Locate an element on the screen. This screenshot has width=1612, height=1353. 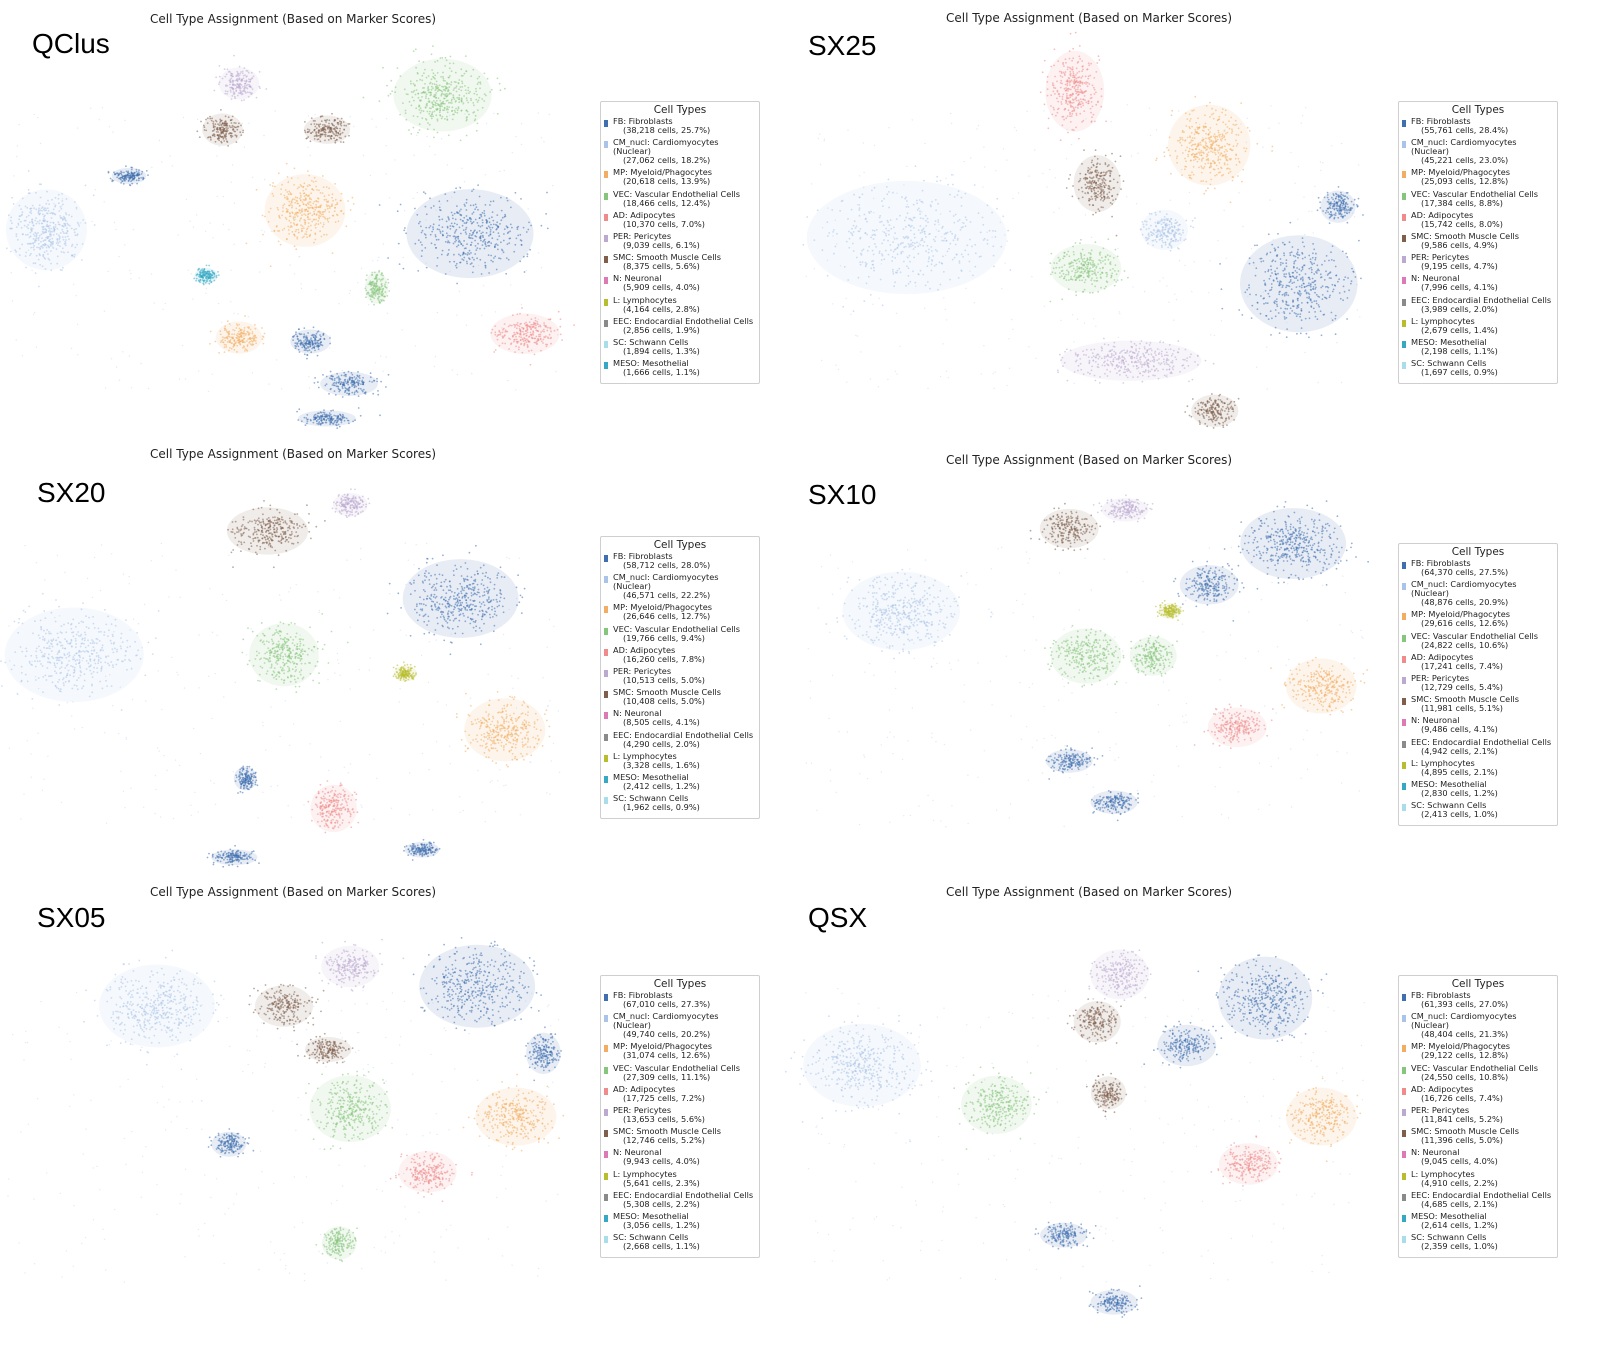
legend-item-per: PER: Pericytes (9,195 cells, 4.7%) is located at coordinates (1478, 262).